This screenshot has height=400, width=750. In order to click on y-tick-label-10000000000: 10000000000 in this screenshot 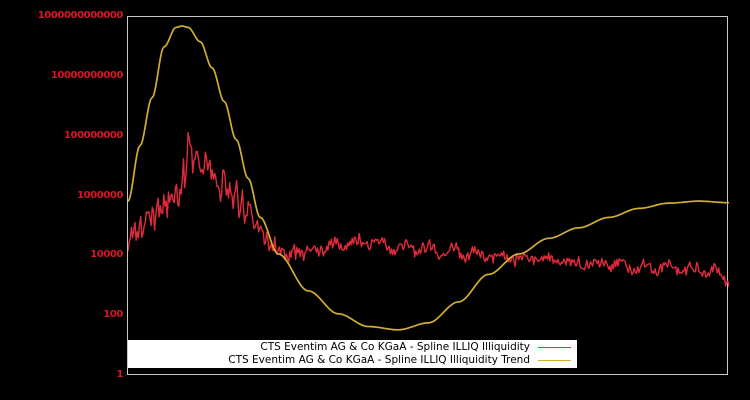, I will do `click(87, 75)`.